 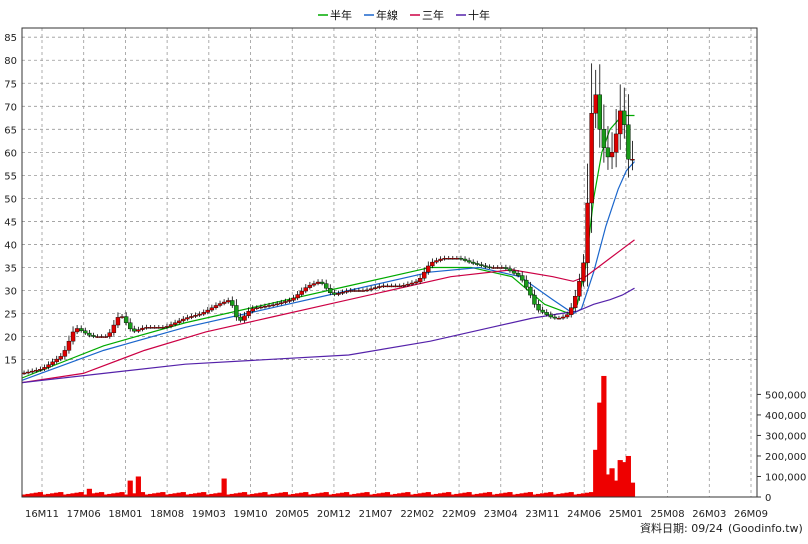 I want to click on data-date-label: 資料日期: 09/24, so click(x=681, y=528).